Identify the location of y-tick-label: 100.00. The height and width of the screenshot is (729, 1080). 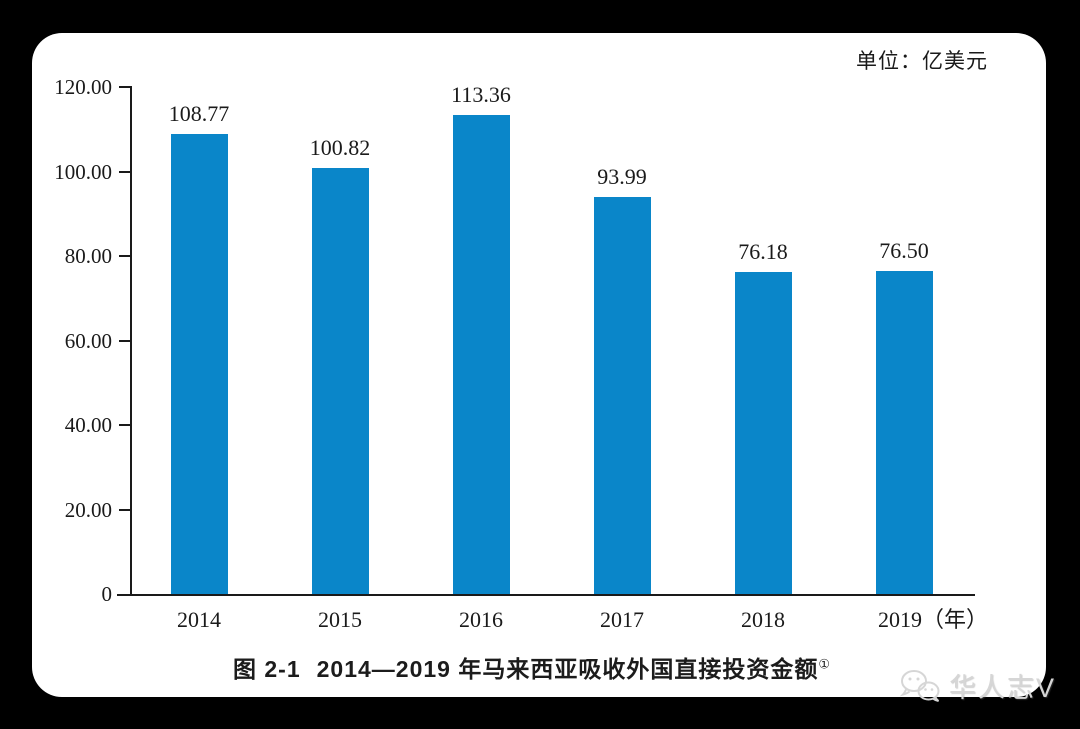
(83, 171).